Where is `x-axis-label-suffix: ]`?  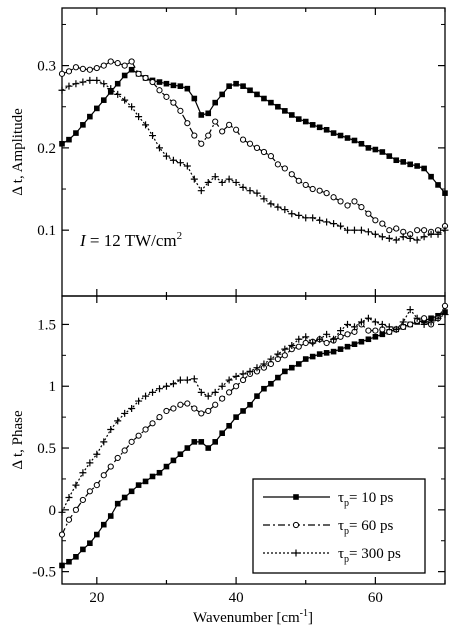 x-axis-label-suffix: ] is located at coordinates (310, 618).